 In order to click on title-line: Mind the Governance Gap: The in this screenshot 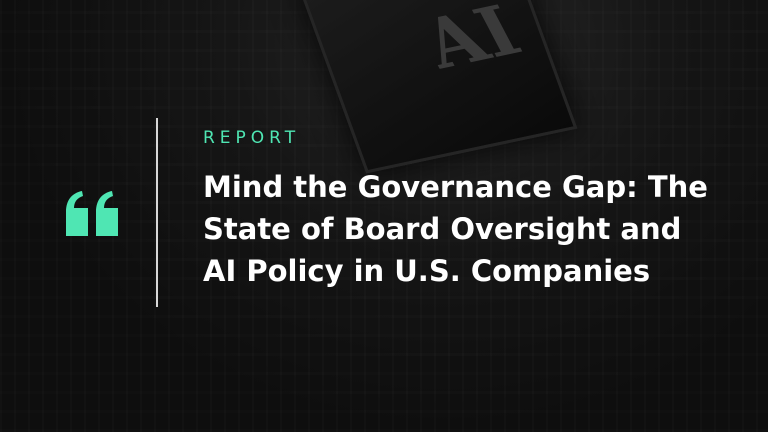, I will do `click(455, 187)`.